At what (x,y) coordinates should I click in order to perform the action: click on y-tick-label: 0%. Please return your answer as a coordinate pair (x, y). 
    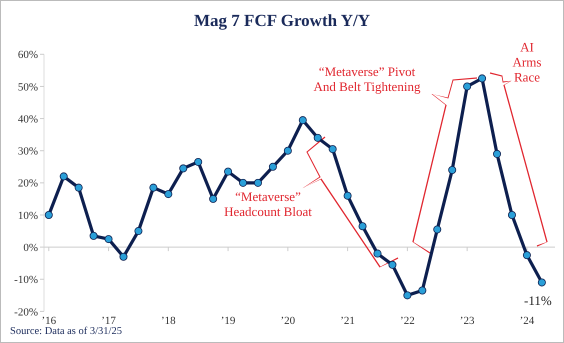
    Looking at the image, I should click on (30, 248).